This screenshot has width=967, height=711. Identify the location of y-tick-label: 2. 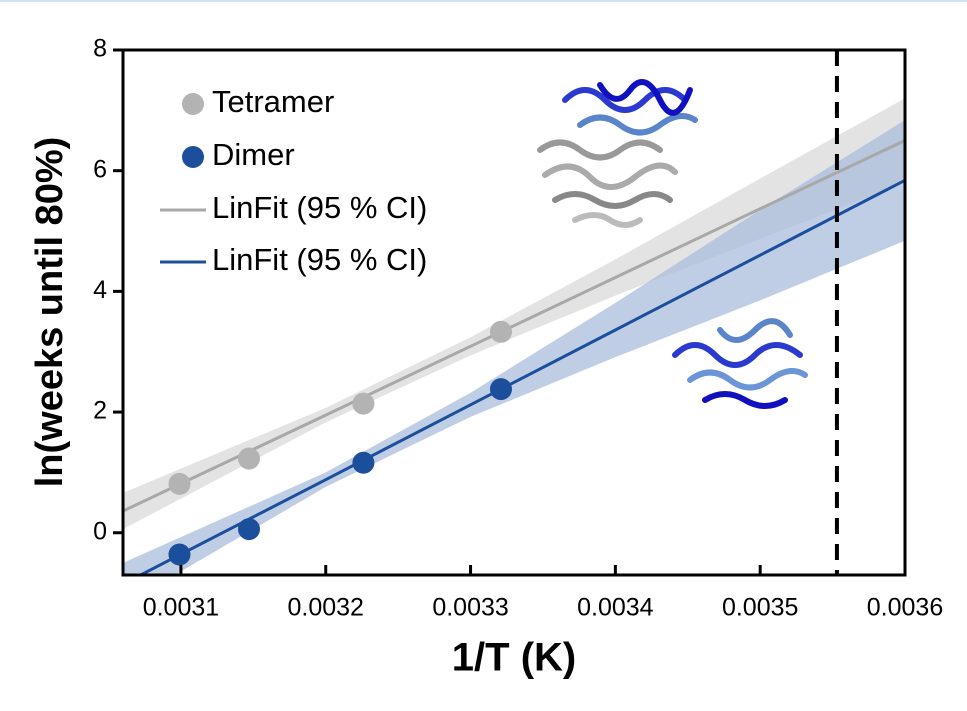
(100, 411).